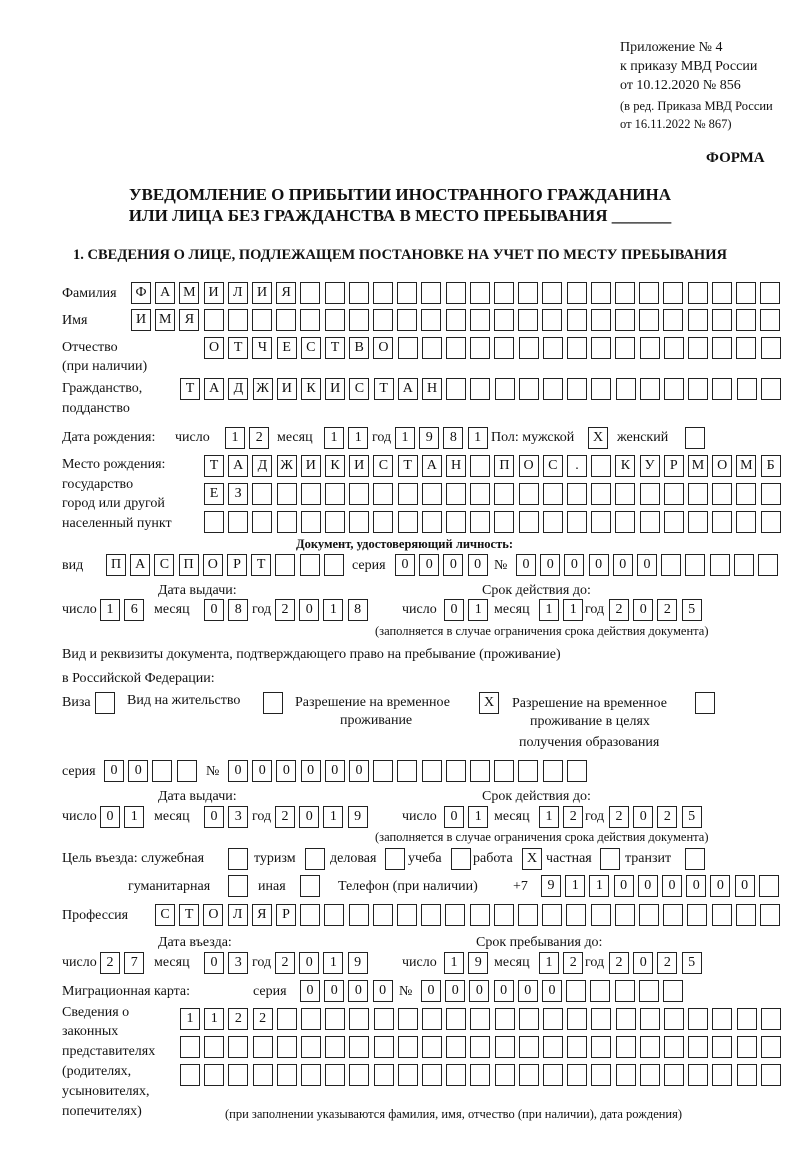 Image resolution: width=800 pixels, height=1163 pixels. What do you see at coordinates (262, 348) in the screenshot?
I see `char-cell: Ч` at bounding box center [262, 348].